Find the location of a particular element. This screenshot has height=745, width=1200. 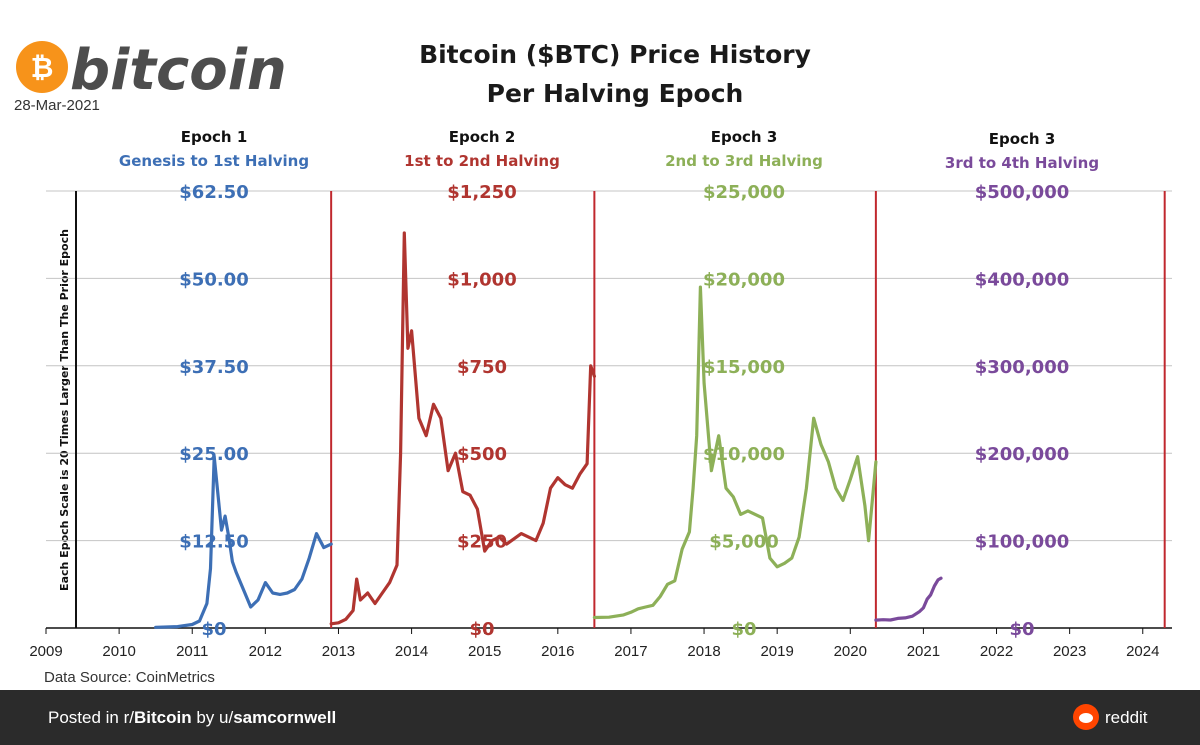

x-tick-label: 2012 is located at coordinates (265, 651).